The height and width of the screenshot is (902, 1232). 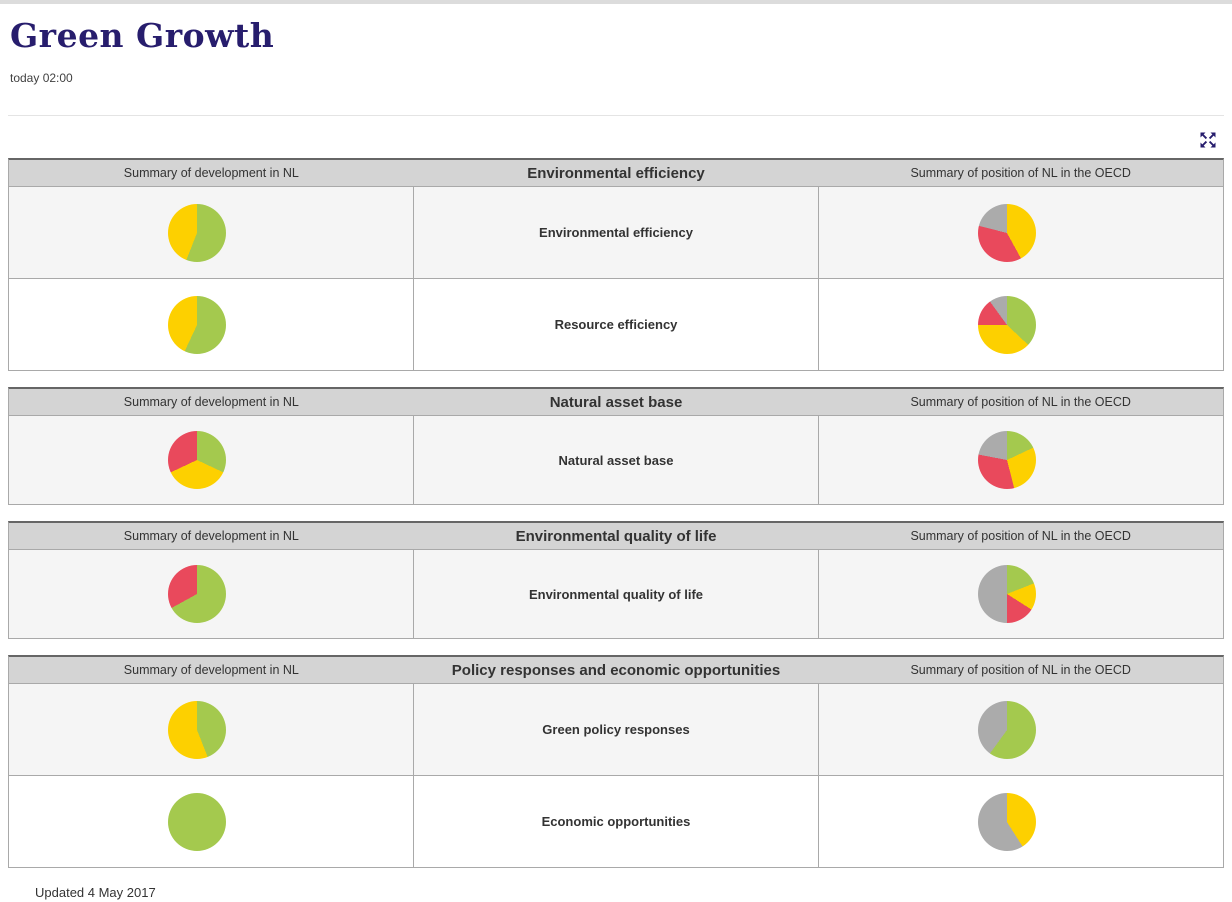 I want to click on row-label: Green policy responses, so click(x=616, y=729).